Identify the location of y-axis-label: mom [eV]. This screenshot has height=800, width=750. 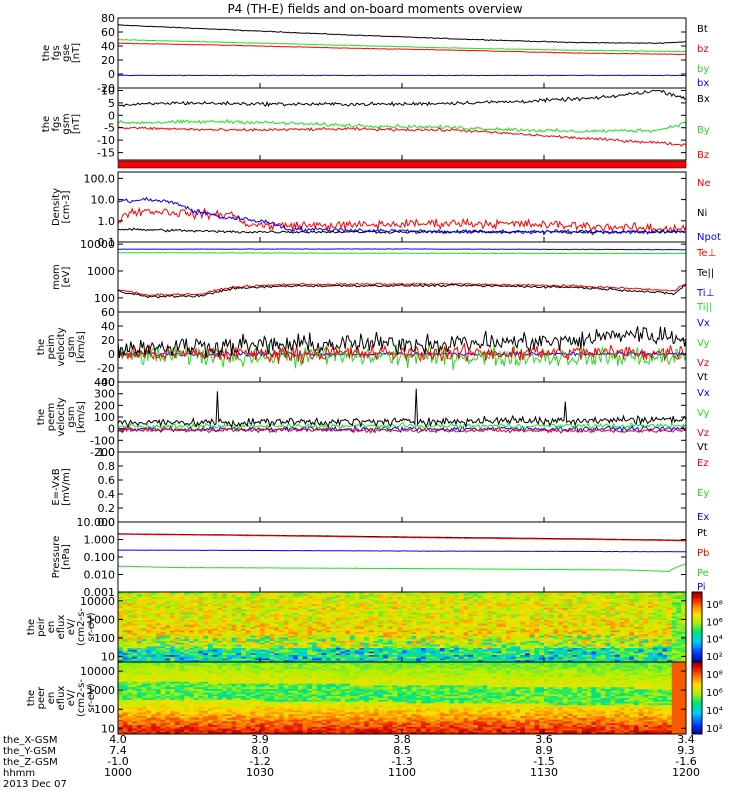
(61, 277).